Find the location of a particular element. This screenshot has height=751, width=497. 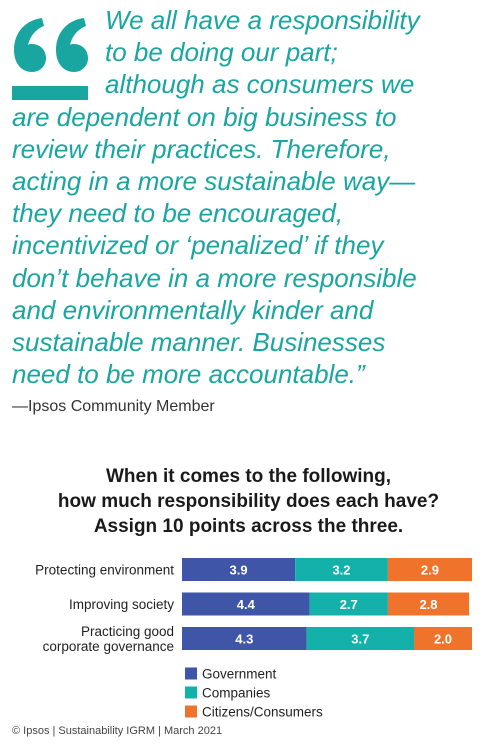

legend-label: Government is located at coordinates (239, 674).